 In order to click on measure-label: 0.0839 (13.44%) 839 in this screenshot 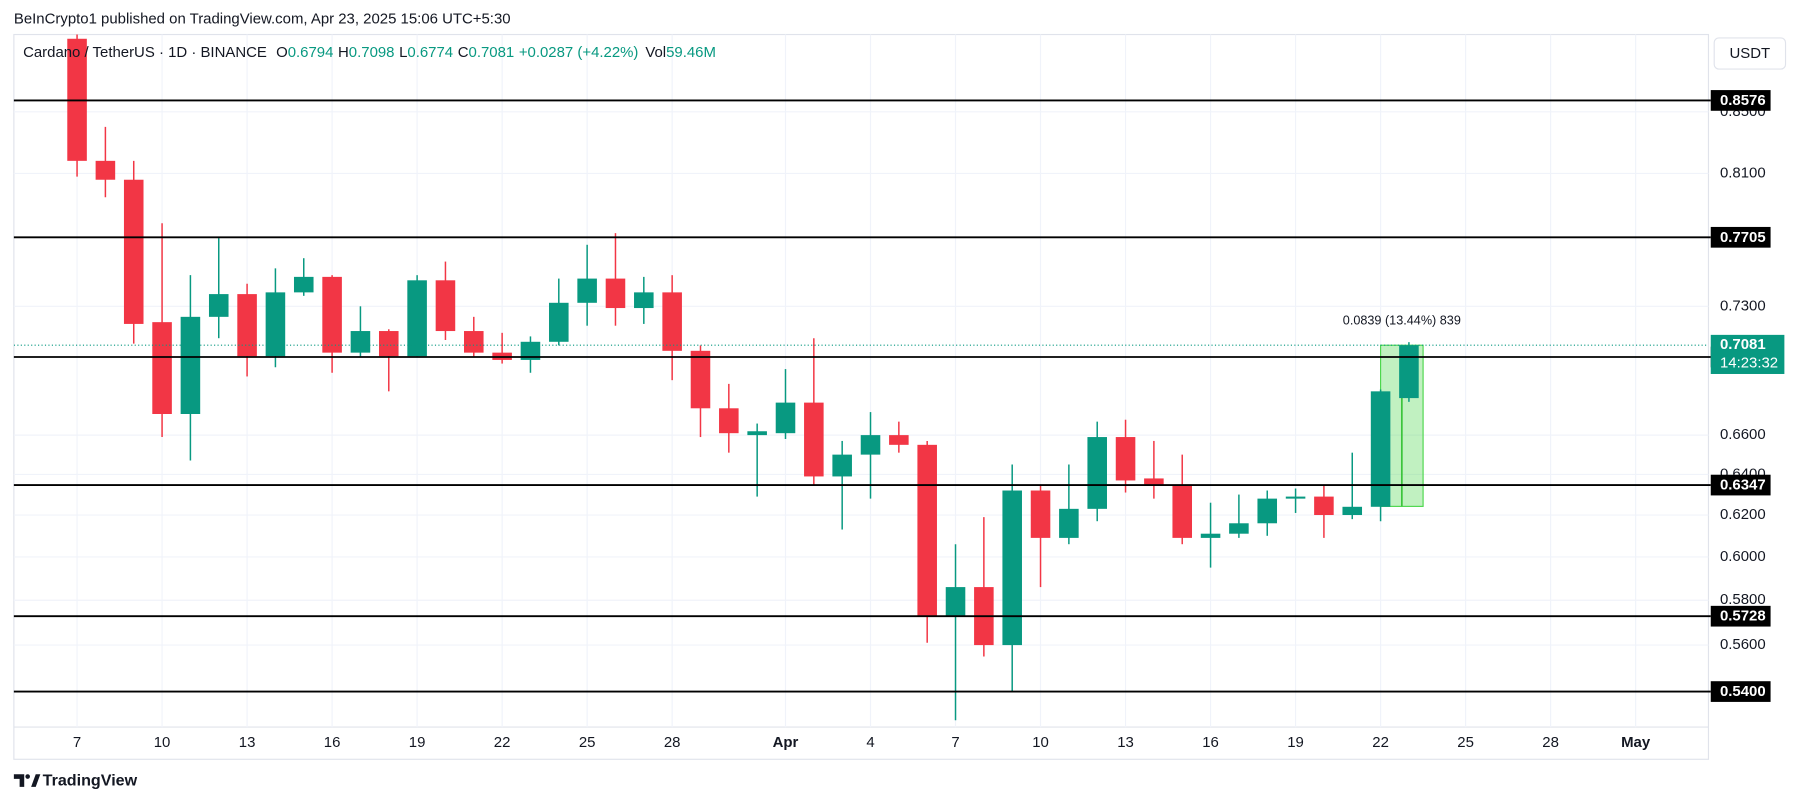, I will do `click(1402, 320)`.